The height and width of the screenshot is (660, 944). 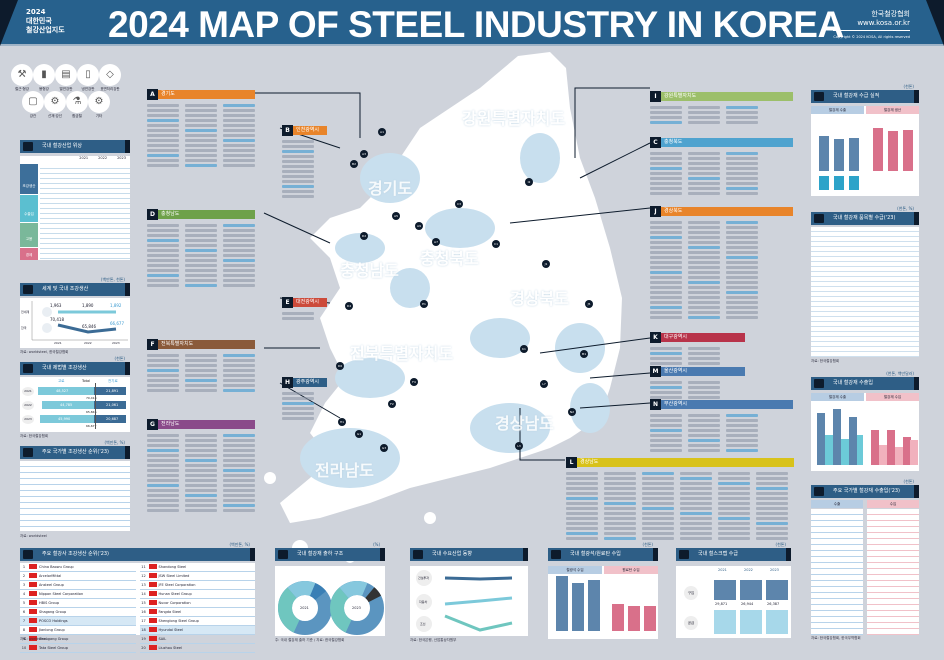 What do you see at coordinates (110, 75) in the screenshot?
I see `product-icon: ◇` at bounding box center [110, 75].